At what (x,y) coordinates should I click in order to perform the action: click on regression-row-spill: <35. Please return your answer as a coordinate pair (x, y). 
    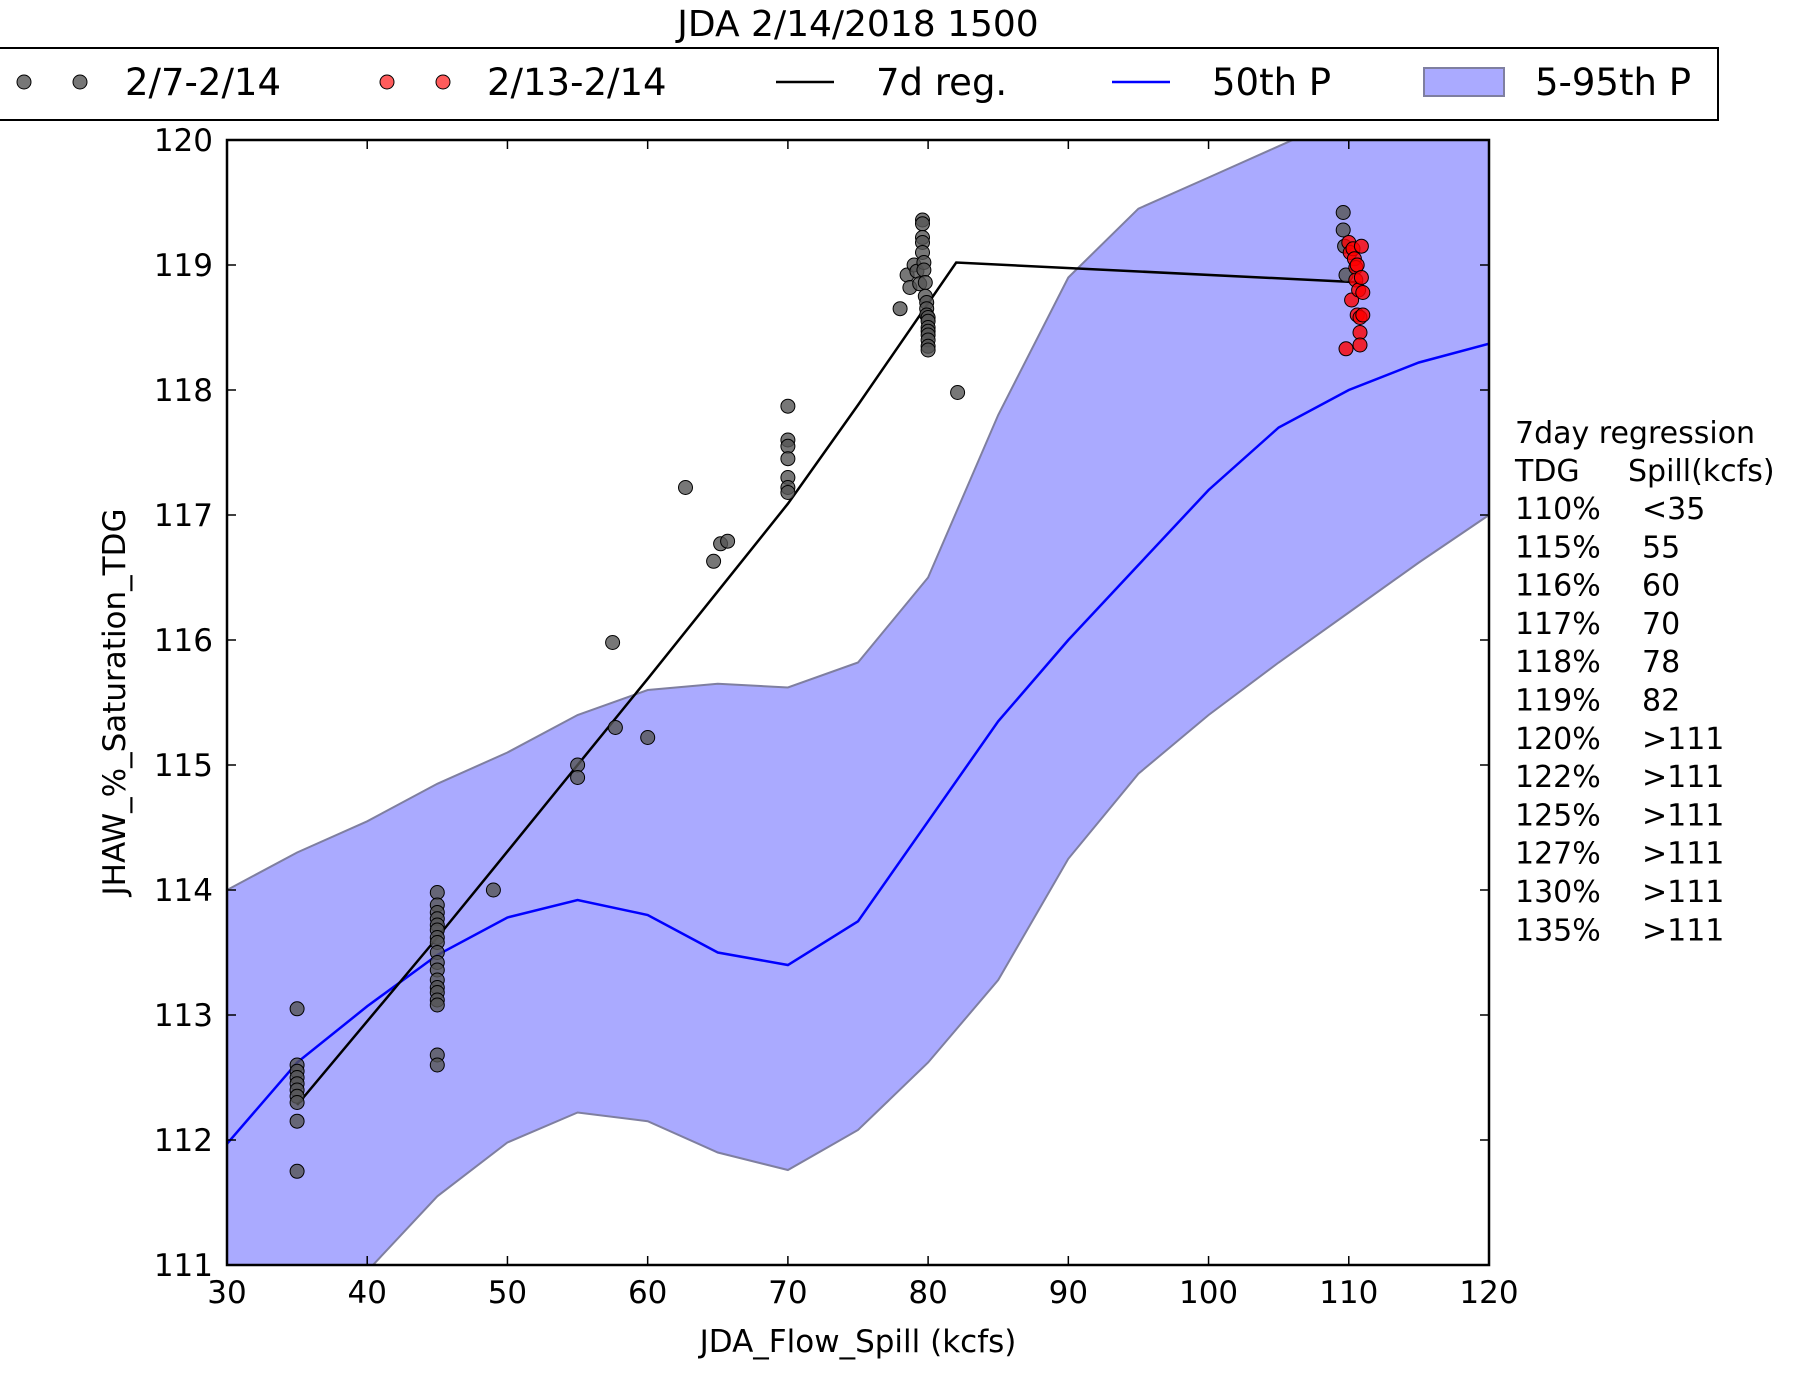
    Looking at the image, I should click on (1673, 509).